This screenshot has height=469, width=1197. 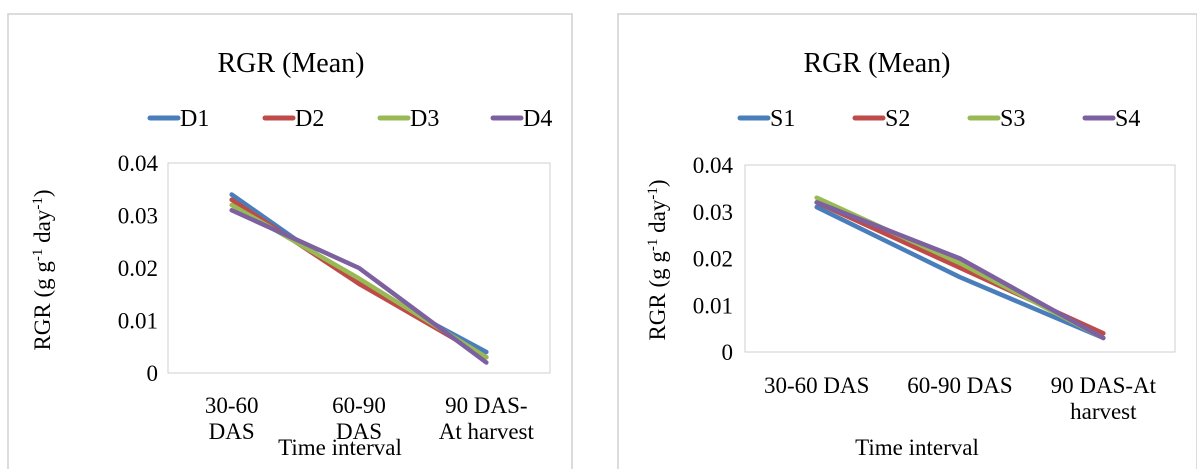 What do you see at coordinates (487, 418) in the screenshot?
I see `x-tick-label: 90 DAS-At harvest` at bounding box center [487, 418].